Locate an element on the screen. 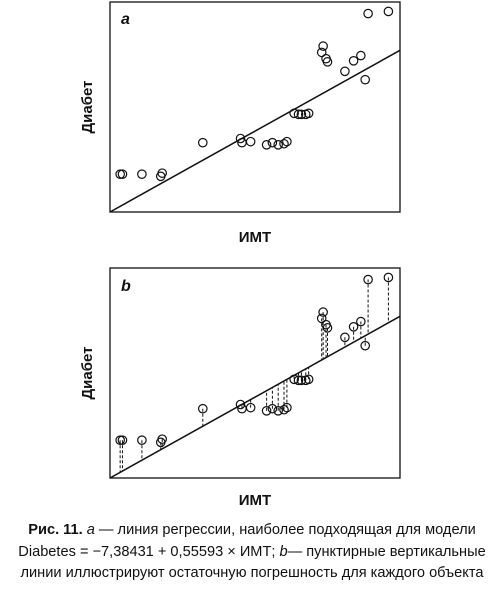  panel-a-x-axis-label: ИМТ is located at coordinates (255, 237).